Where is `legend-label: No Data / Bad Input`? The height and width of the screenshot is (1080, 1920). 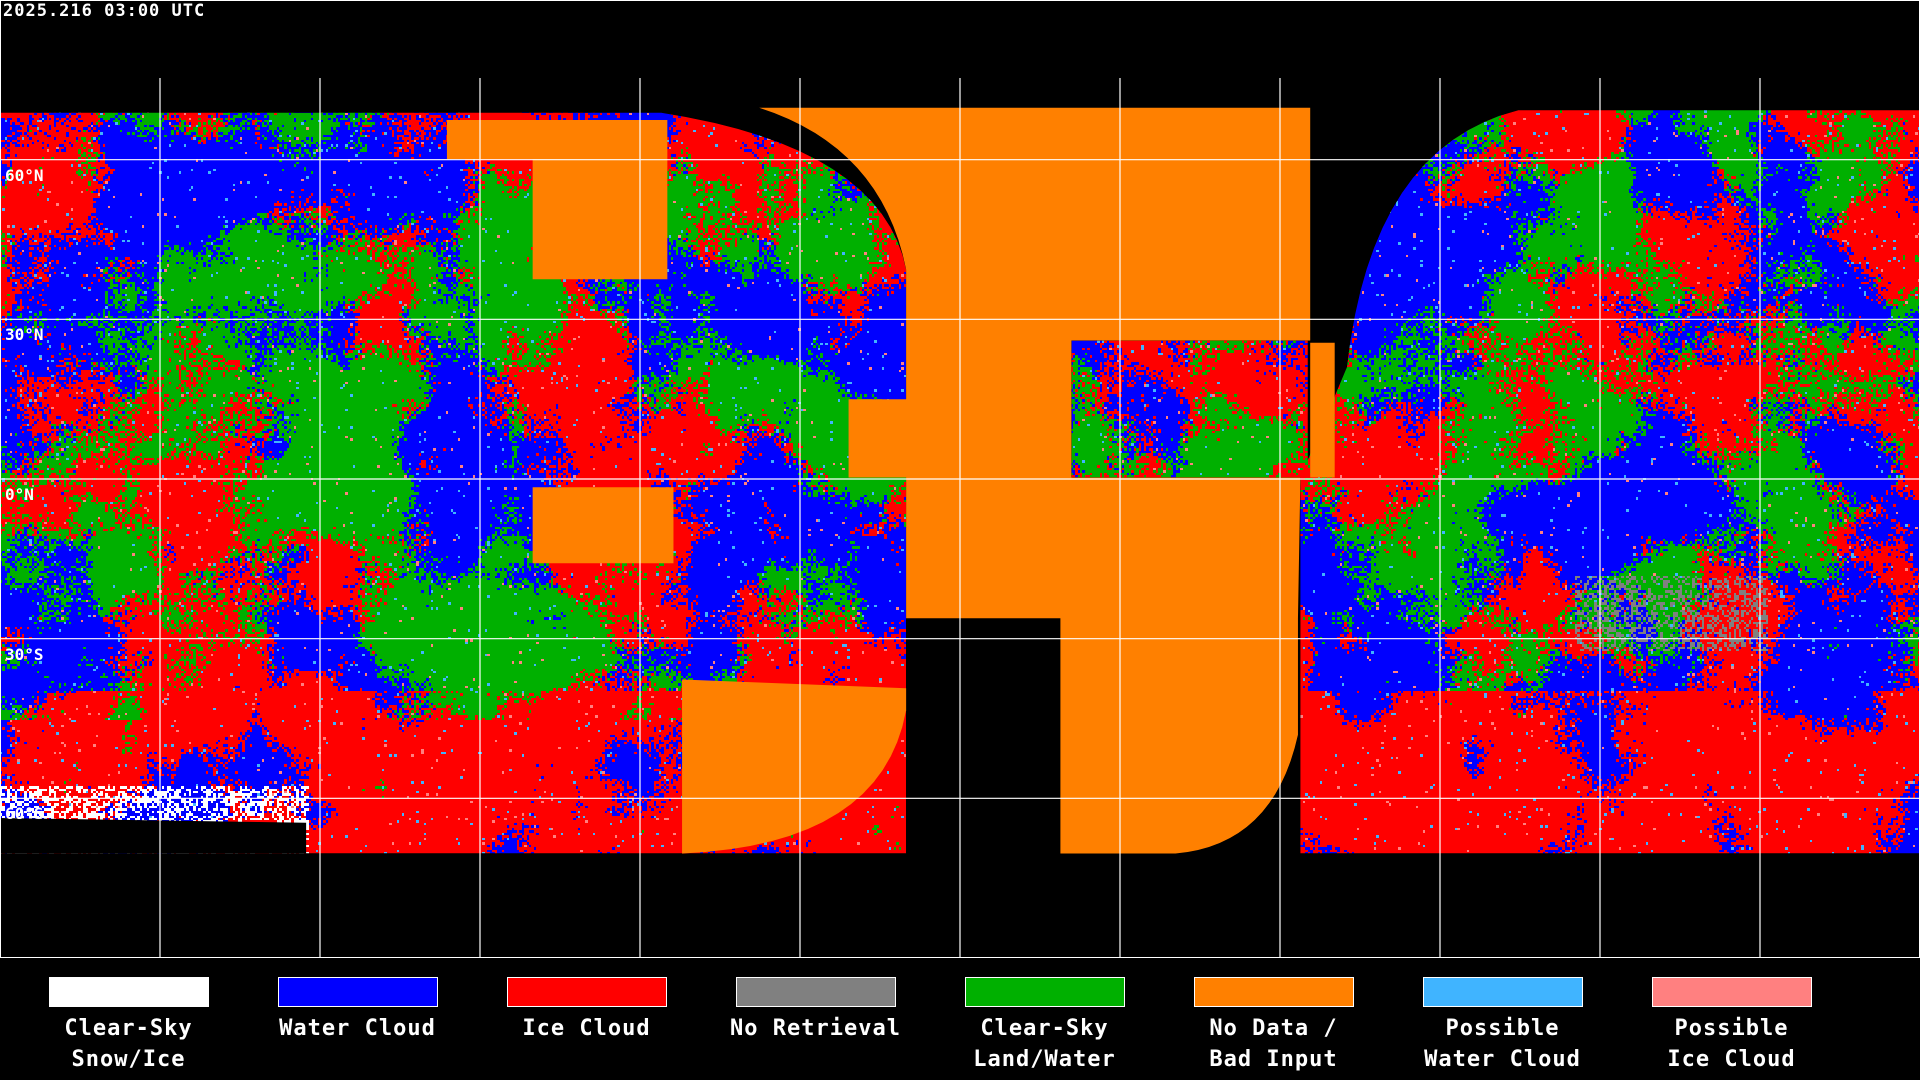
legend-label: No Data / Bad Input is located at coordinates (1273, 1044).